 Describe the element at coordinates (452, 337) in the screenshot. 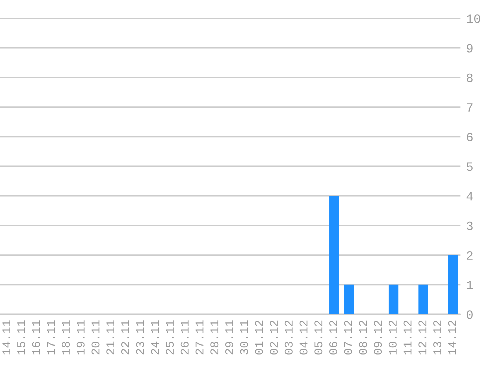

I see `x-tick-label: 14.12` at that location.